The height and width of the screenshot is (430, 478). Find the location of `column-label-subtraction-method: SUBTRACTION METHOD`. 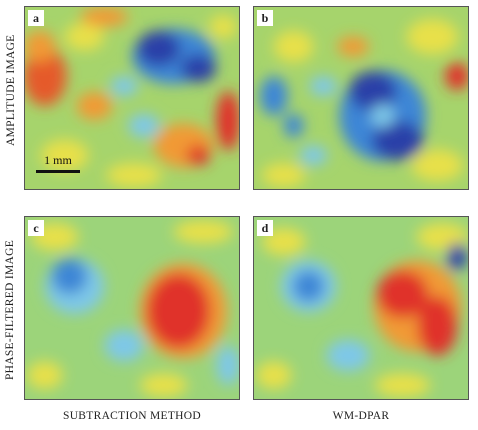

column-label-subtraction-method: SUBTRACTION METHOD is located at coordinates (132, 416).